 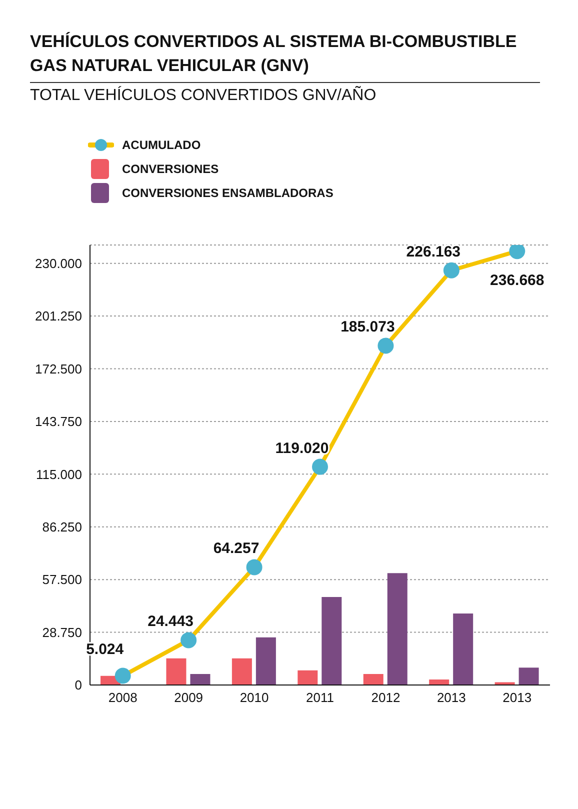 I want to click on legend-label: ACUMULADO, so click(x=161, y=145).